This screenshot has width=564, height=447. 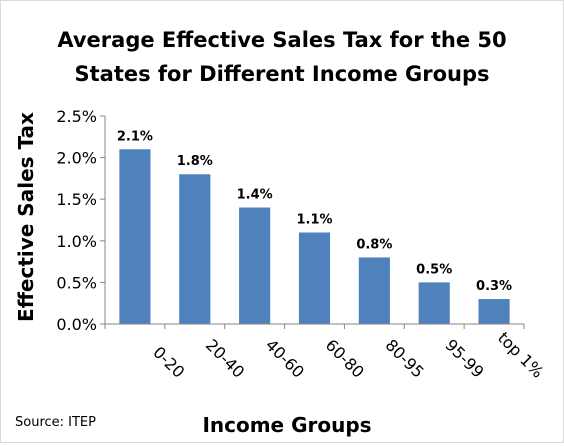 What do you see at coordinates (281, 74) in the screenshot?
I see `chart-title-line-2: States for Different Income Groups` at bounding box center [281, 74].